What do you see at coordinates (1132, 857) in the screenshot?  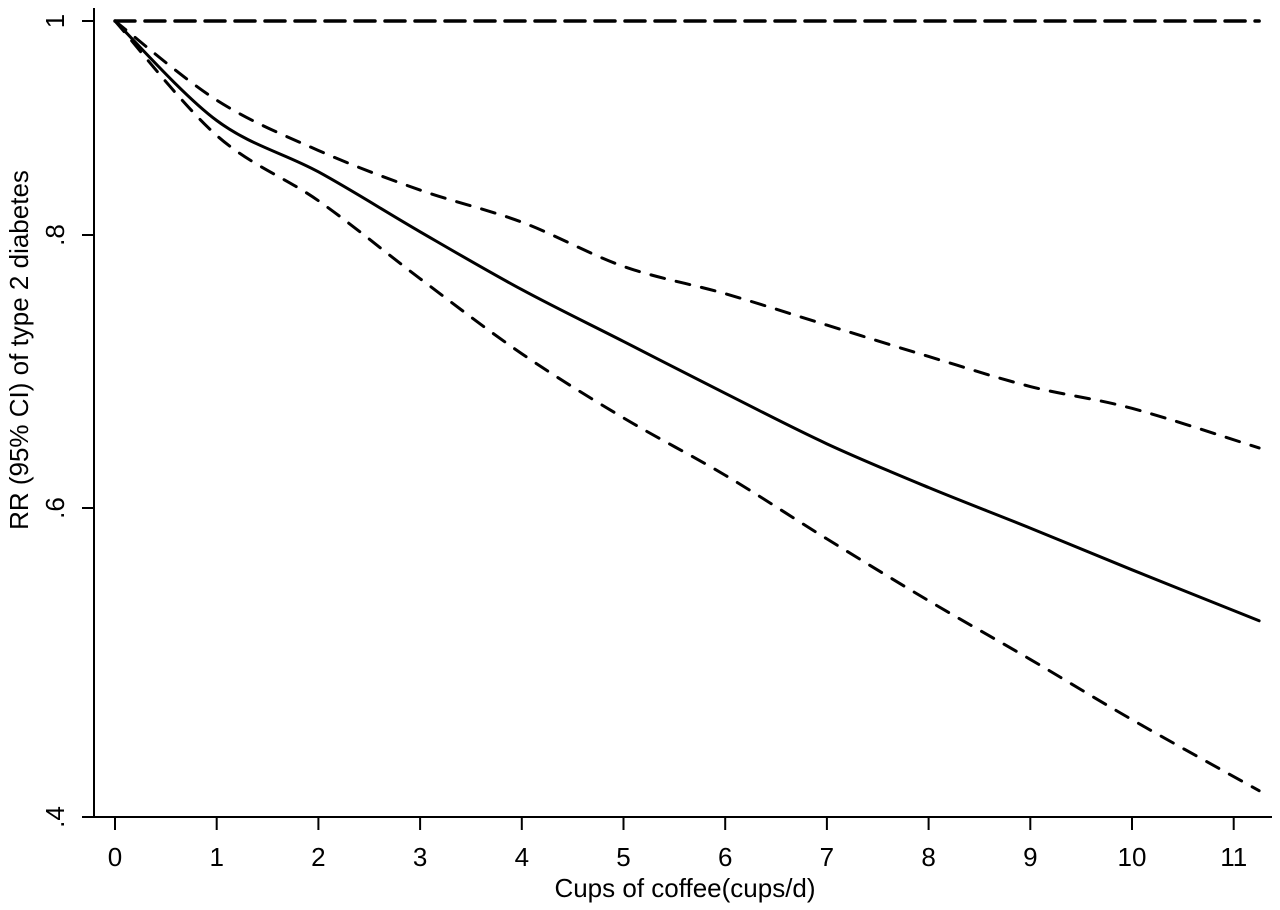 I see `x-tick-label: 10` at bounding box center [1132, 857].